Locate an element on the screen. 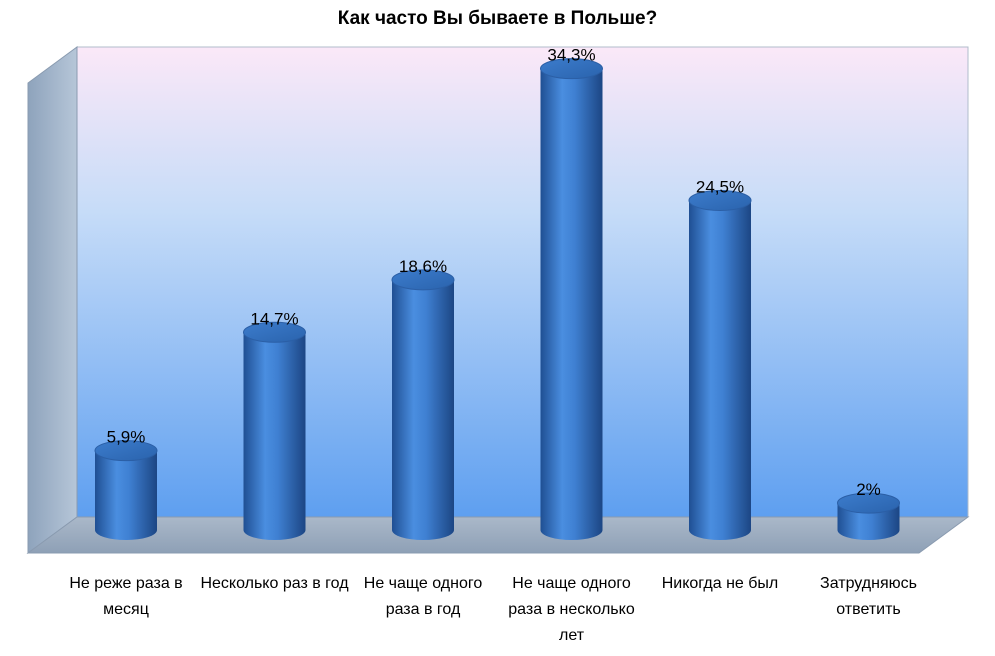  category-label: Никогда не был is located at coordinates (720, 583).